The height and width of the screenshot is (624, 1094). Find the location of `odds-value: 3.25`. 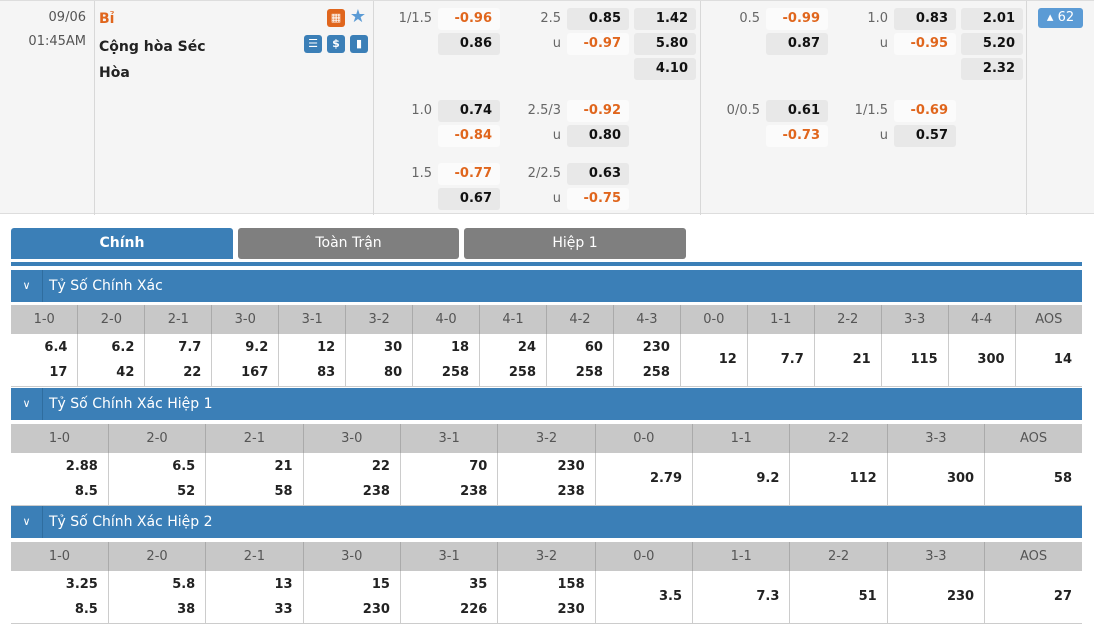

odds-value: 3.25 is located at coordinates (81, 584).